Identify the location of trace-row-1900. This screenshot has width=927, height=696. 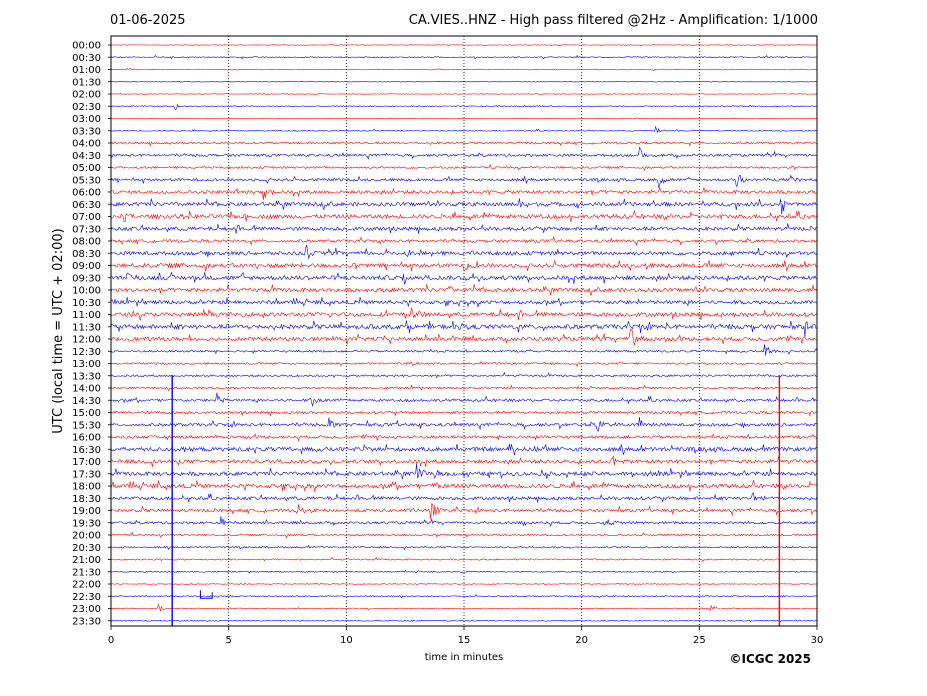
(464, 511).